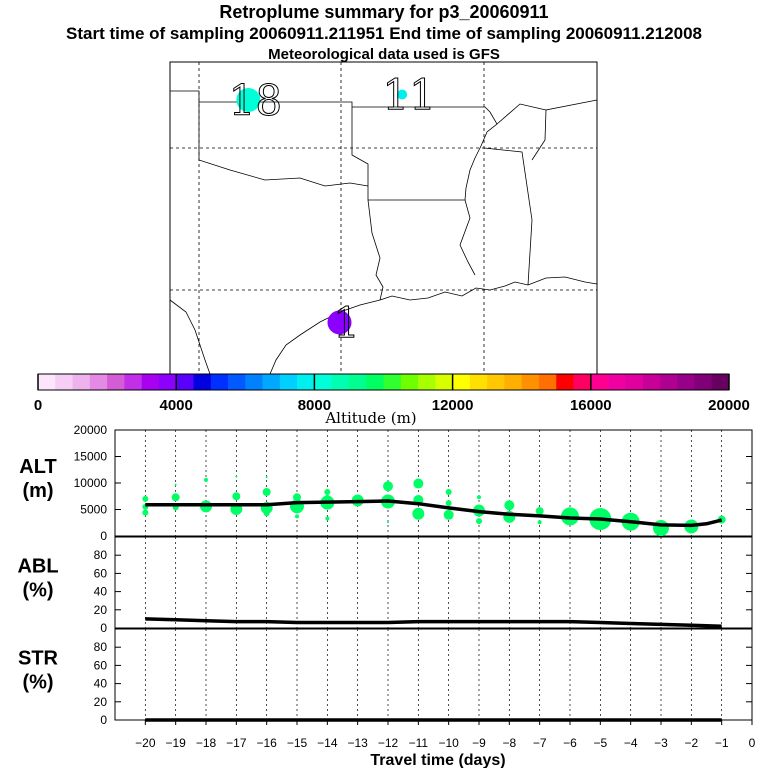 The width and height of the screenshot is (768, 768). Describe the element at coordinates (175, 743) in the screenshot. I see `x-tick-label: −19` at that location.